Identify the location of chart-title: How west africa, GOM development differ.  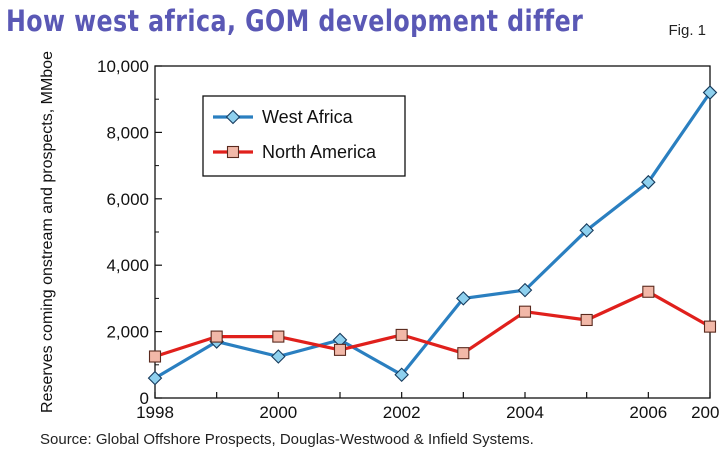
(295, 21).